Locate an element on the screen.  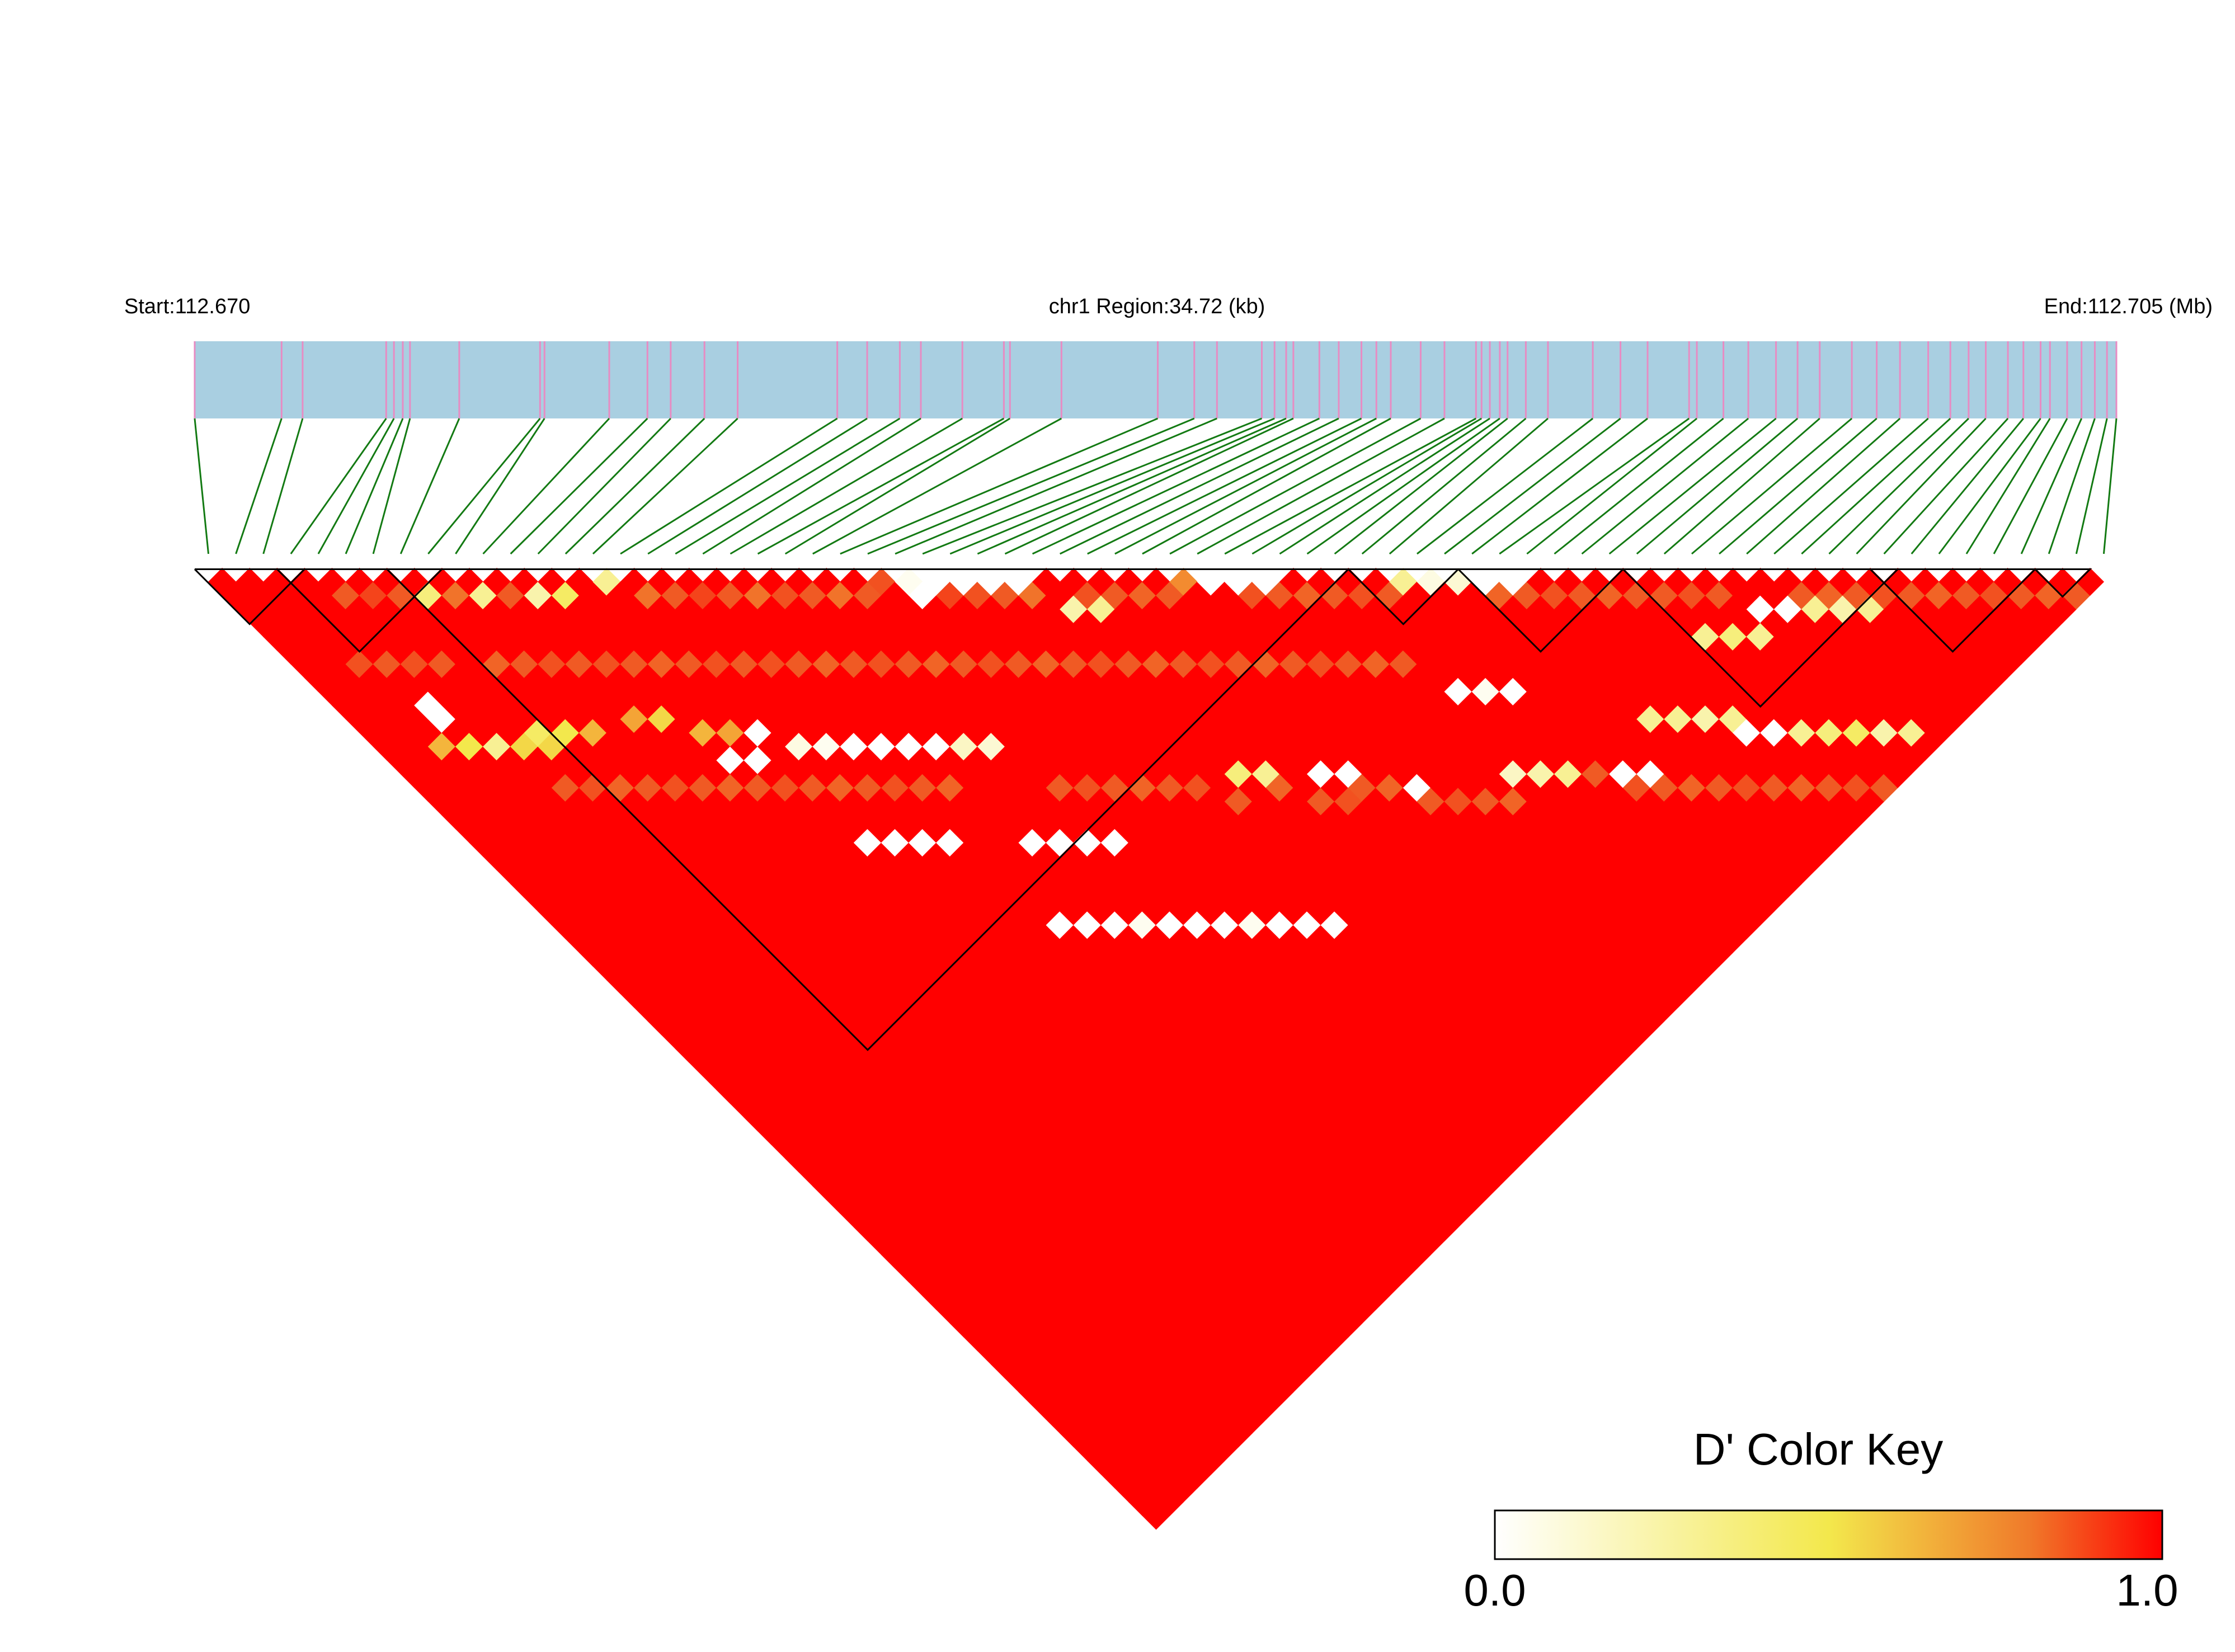
start-label: Start:112.670 is located at coordinates (187, 306).